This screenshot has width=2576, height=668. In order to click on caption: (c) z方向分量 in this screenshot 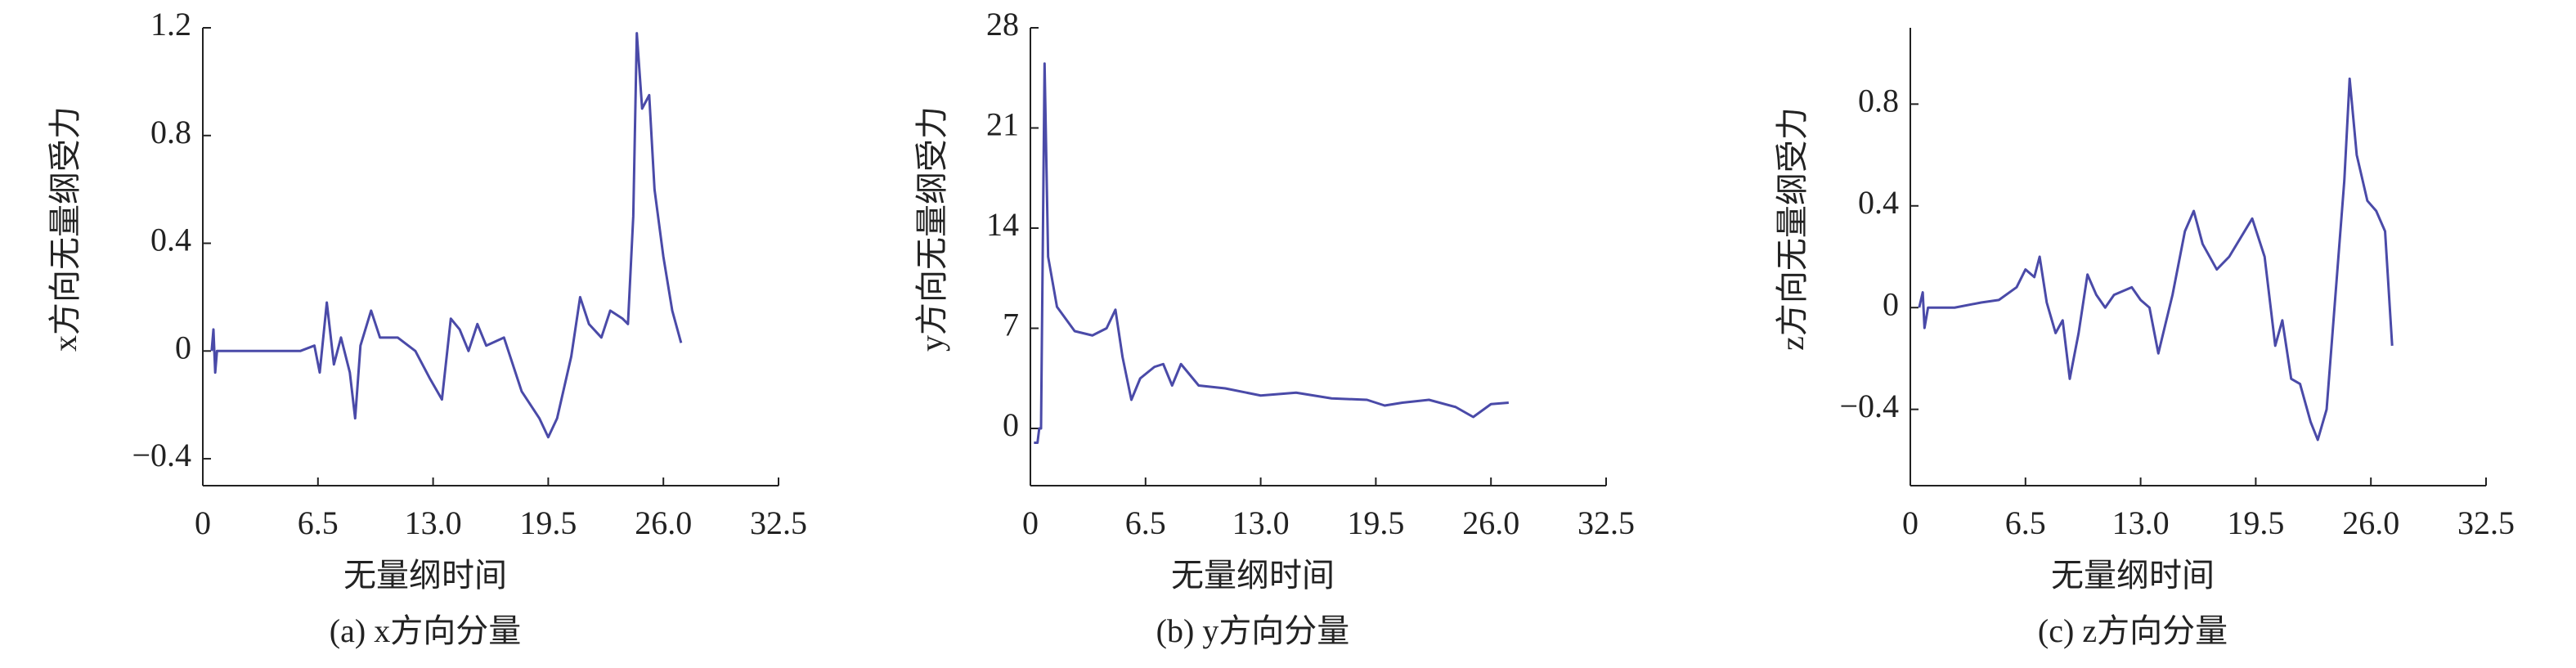, I will do `click(2133, 630)`.